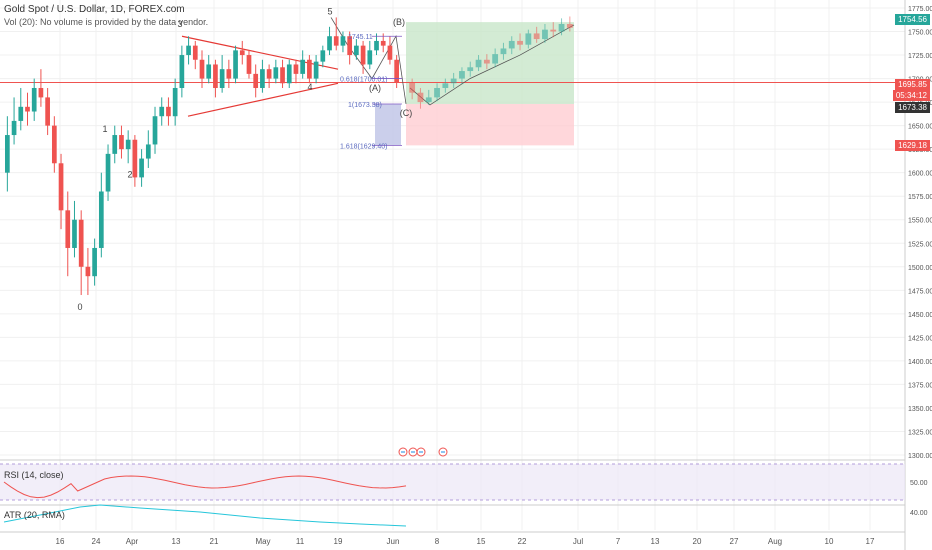 The image size is (932, 550). I want to click on rsi-tick-label: 50.00, so click(919, 483).